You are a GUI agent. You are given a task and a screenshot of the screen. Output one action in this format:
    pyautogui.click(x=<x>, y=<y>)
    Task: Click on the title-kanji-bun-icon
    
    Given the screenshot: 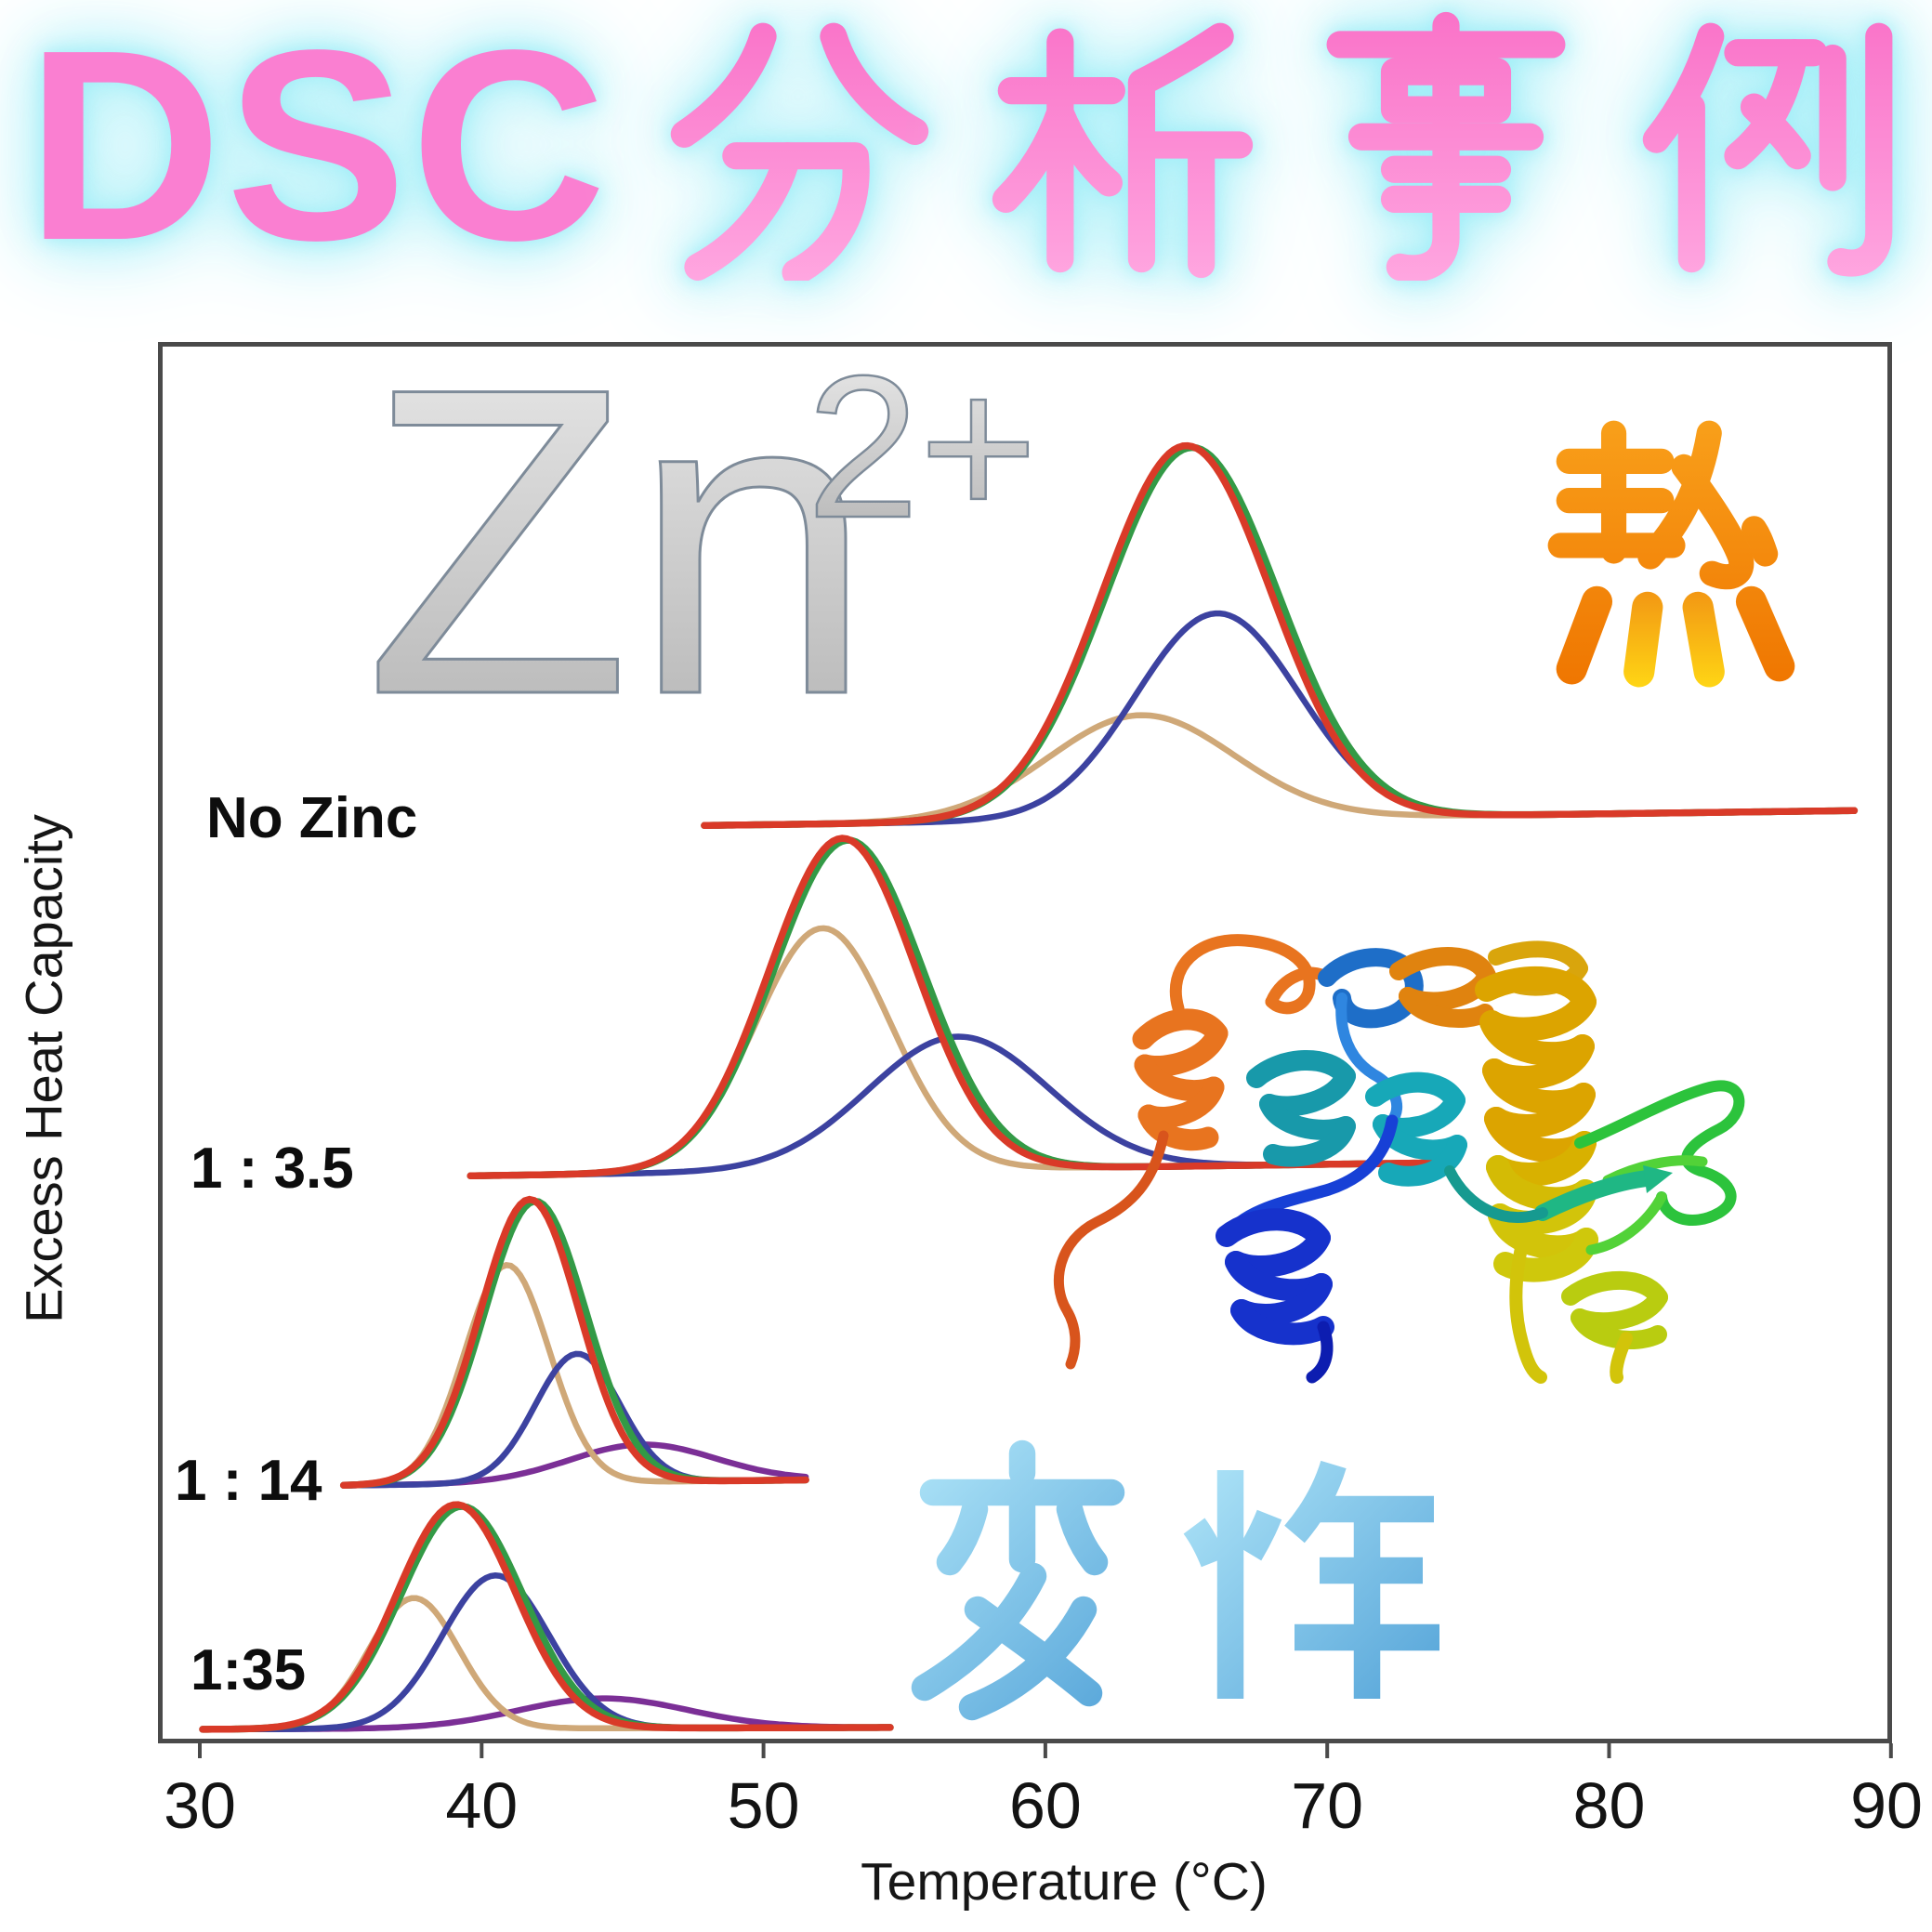 What is the action you would take?
    pyautogui.click(x=799, y=151)
    